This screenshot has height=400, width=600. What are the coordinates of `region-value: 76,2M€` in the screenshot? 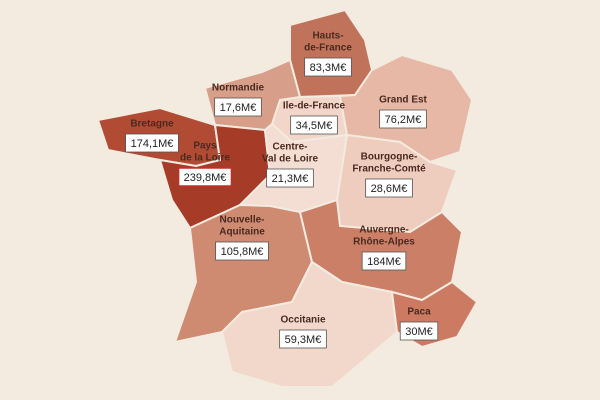 It's located at (403, 120).